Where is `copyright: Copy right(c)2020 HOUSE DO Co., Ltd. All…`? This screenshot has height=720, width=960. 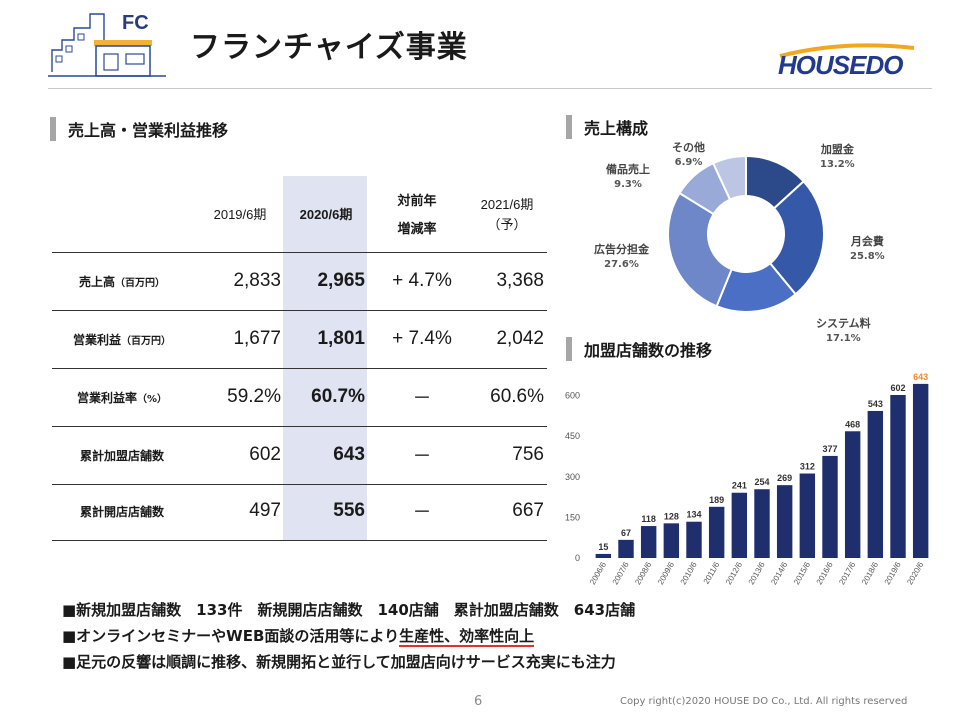
copyright: Copy right(c)2020 HOUSE DO Co., Ltd. All… is located at coordinates (764, 701).